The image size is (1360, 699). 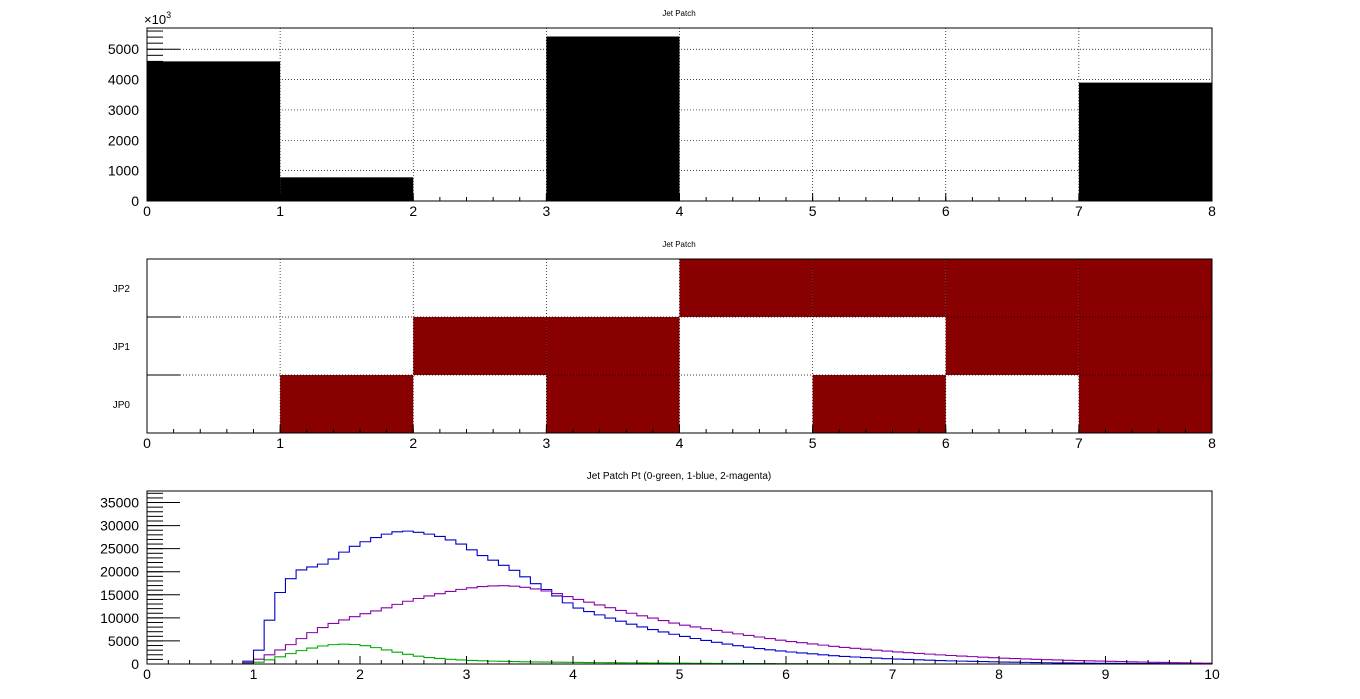 I want to click on y-tick-label: 1000, so click(x=123, y=171).